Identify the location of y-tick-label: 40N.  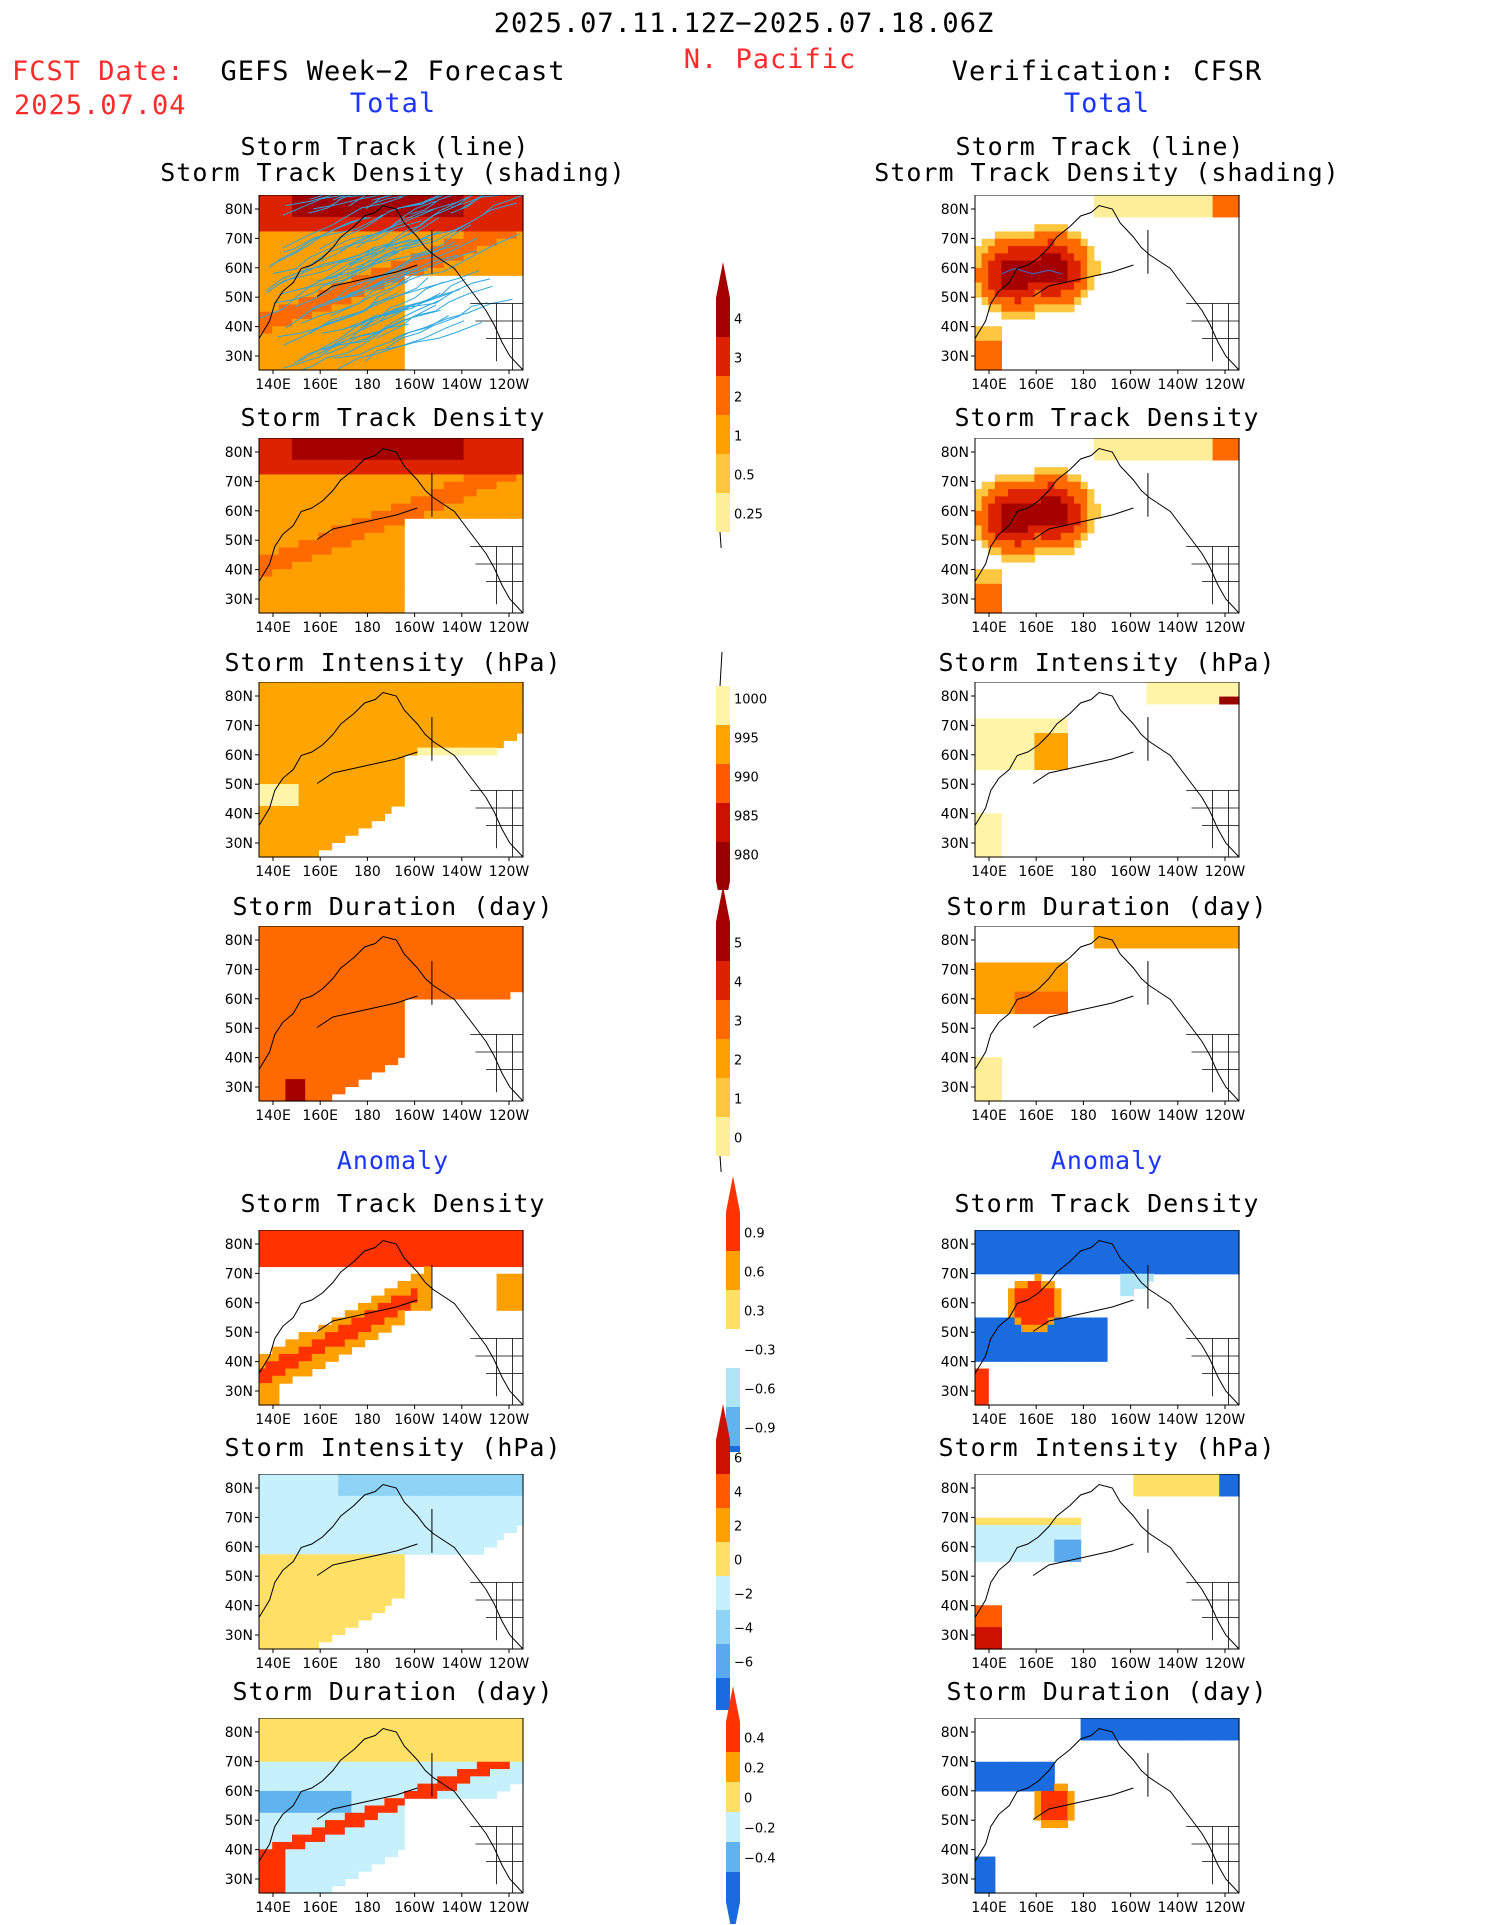
(955, 1363).